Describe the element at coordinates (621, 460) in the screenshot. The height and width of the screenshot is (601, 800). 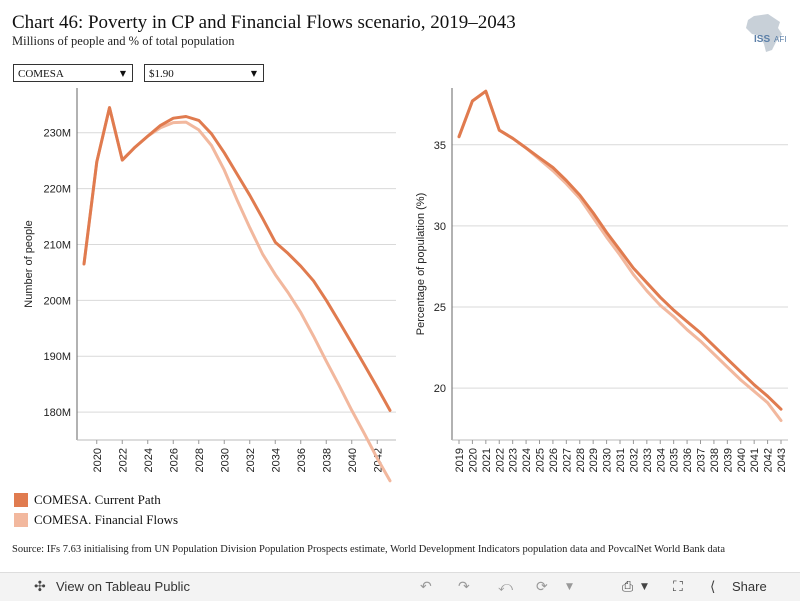
I see `x-tick-label: 2031` at that location.